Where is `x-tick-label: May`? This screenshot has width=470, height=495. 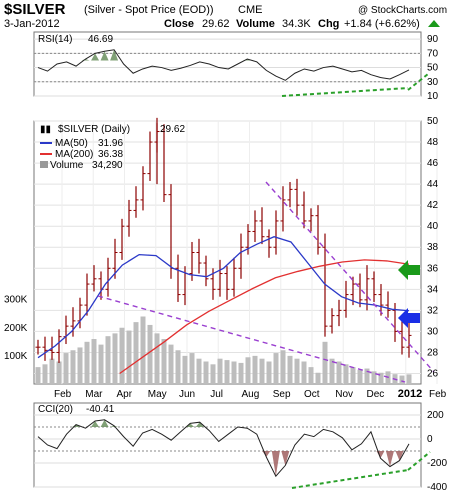 x-tick-label: May is located at coordinates (157, 394).